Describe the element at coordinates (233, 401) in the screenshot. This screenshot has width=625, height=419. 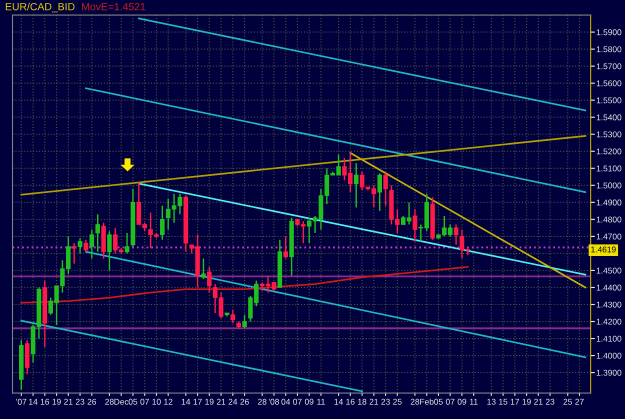
I see `x-tick-label: 24` at that location.